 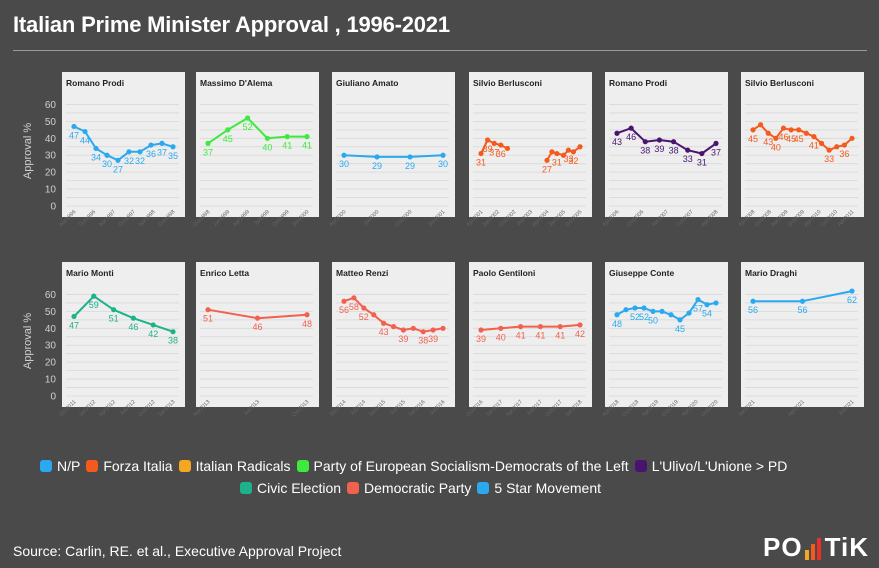 I want to click on y-tick-label: 30, so click(x=51, y=346).